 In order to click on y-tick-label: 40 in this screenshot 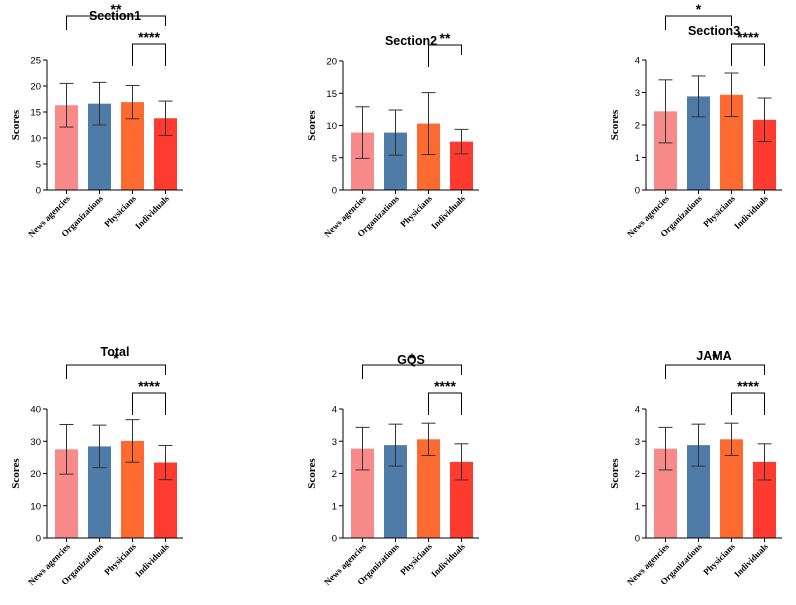, I will do `click(35, 410)`.